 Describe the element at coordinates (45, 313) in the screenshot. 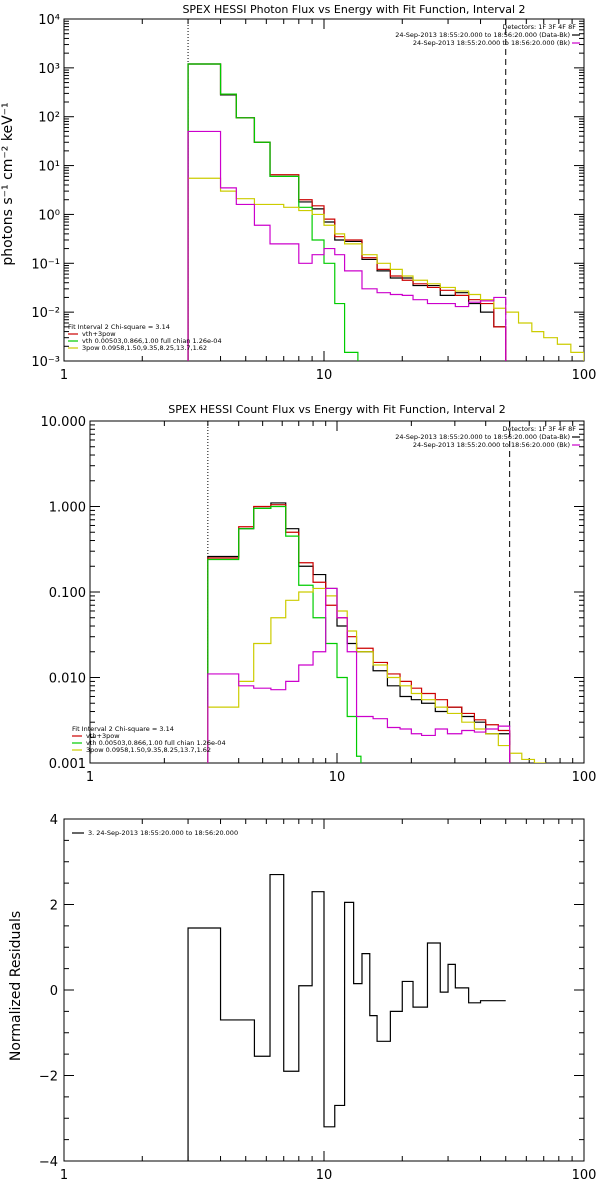

I see `y-tick-label: 10⁻²` at that location.